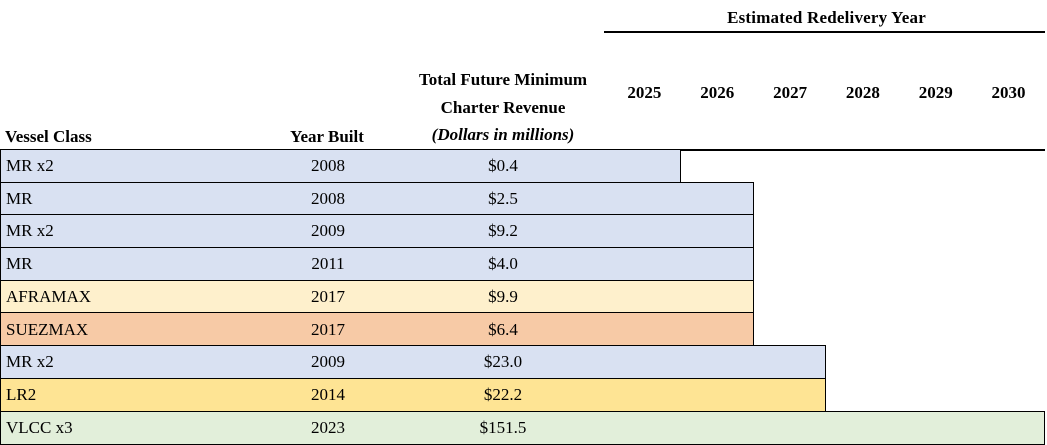 The image size is (1047, 445). Describe the element at coordinates (717, 92) in the screenshot. I see `year-column-header-2026: 2026` at that location.